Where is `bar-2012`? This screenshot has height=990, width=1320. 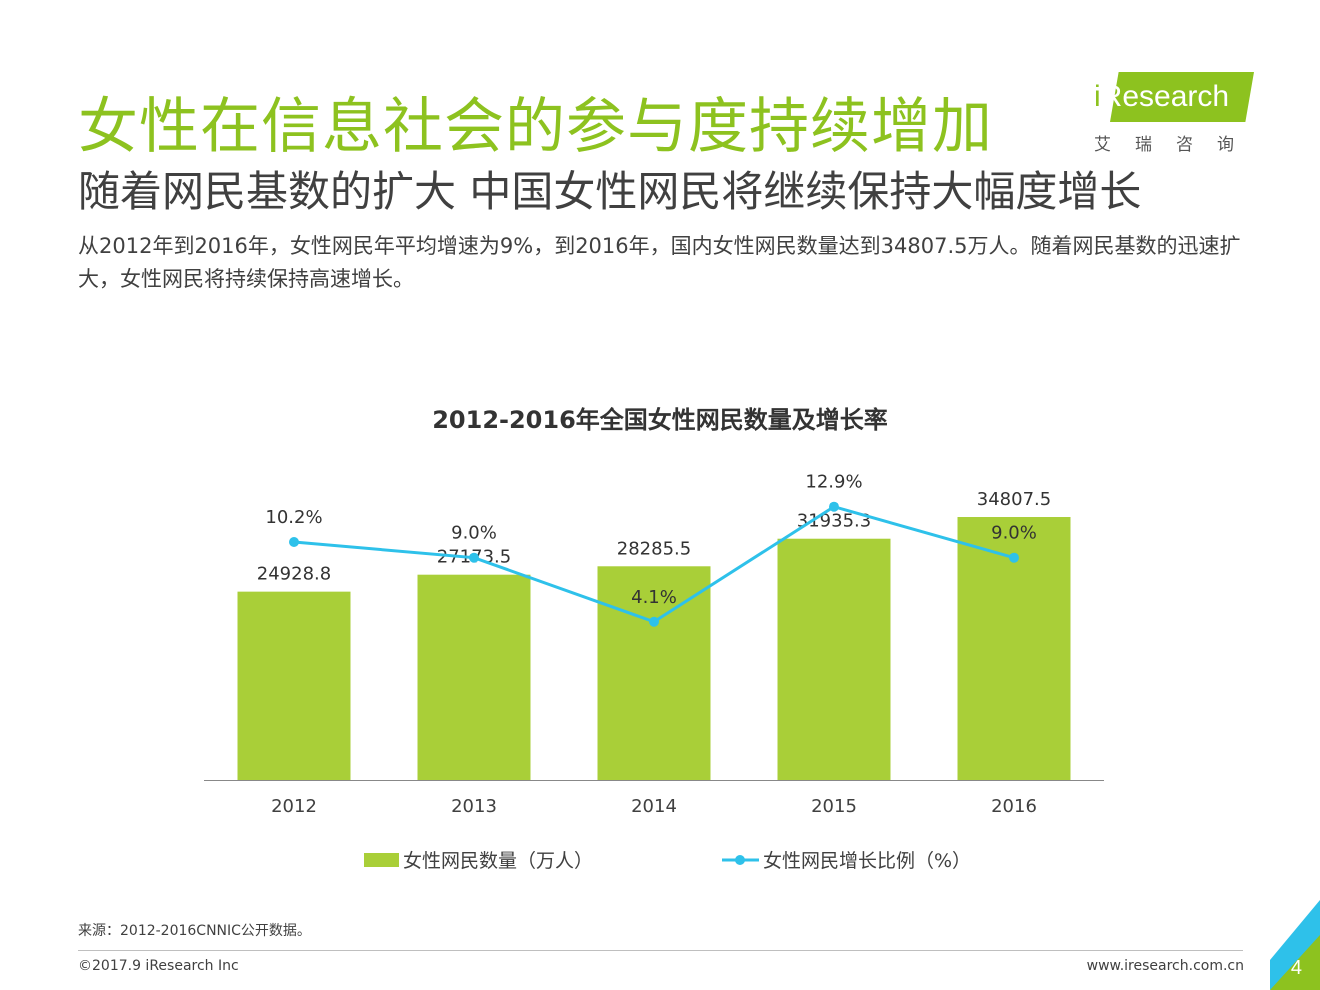
bar-2012 is located at coordinates (294, 685).